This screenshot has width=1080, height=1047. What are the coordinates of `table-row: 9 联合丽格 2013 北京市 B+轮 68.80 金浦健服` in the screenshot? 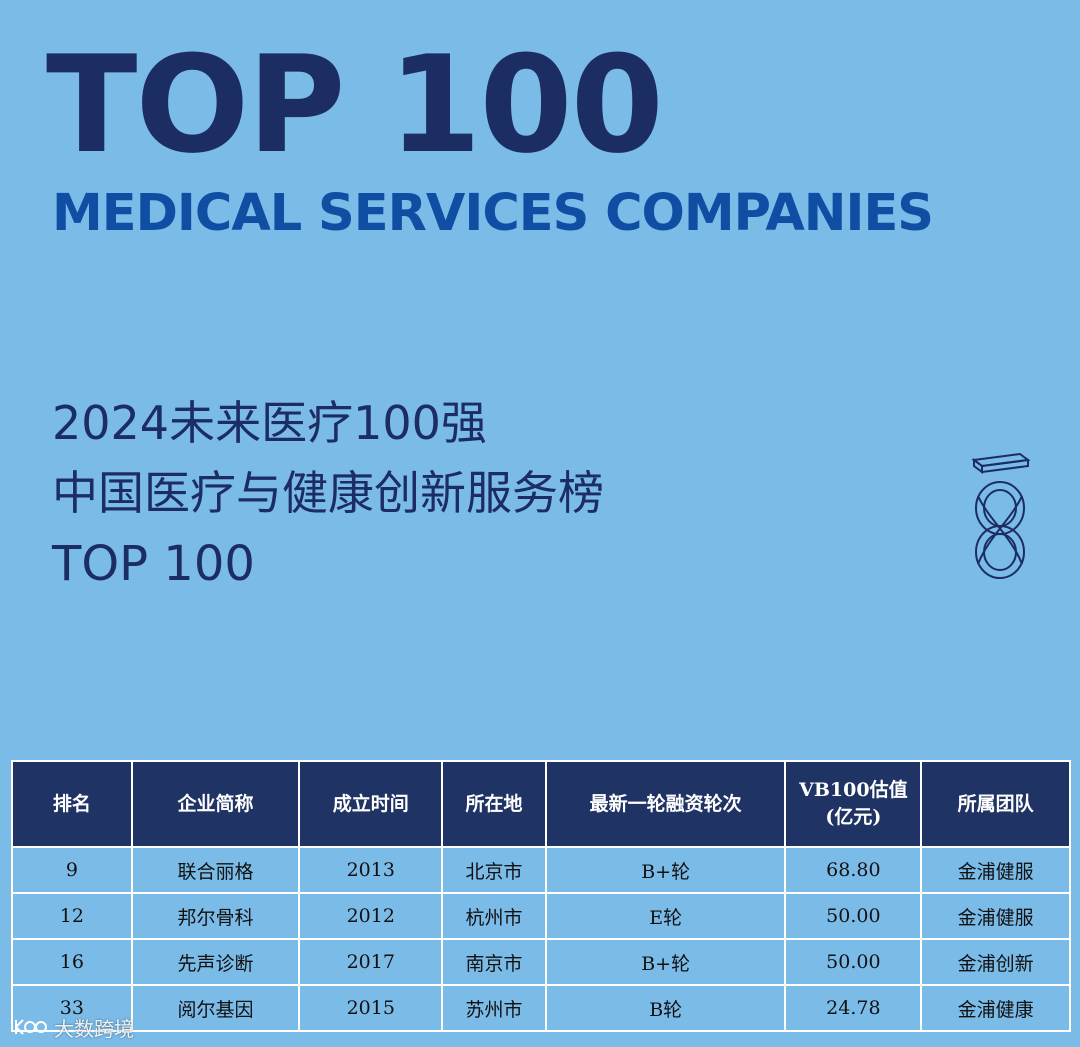 It's located at (541, 870).